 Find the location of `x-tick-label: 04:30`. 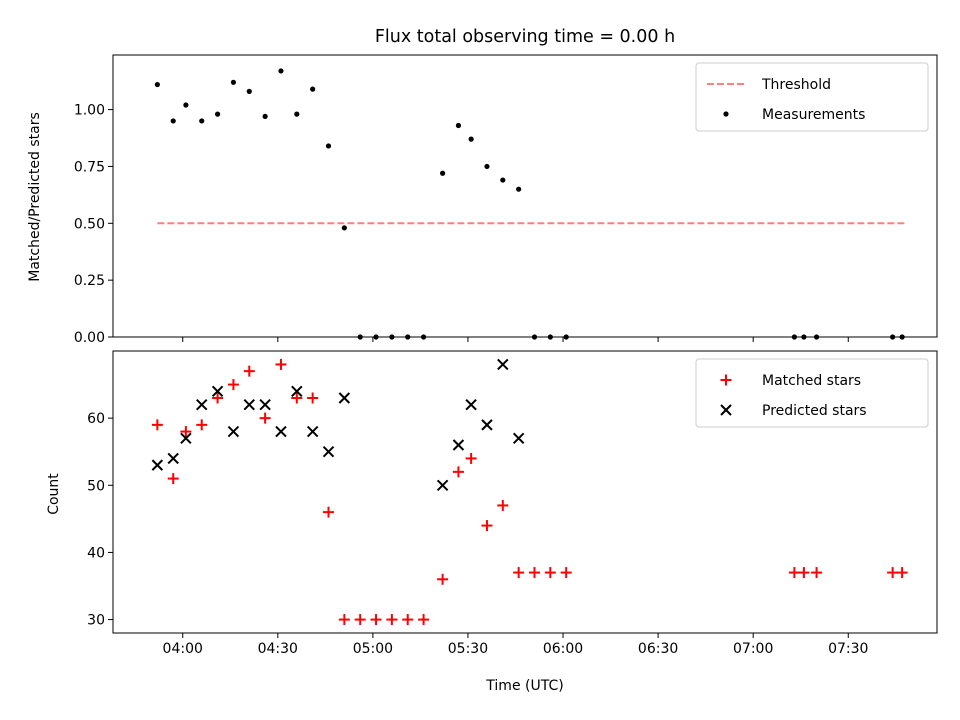

x-tick-label: 04:30 is located at coordinates (278, 649).